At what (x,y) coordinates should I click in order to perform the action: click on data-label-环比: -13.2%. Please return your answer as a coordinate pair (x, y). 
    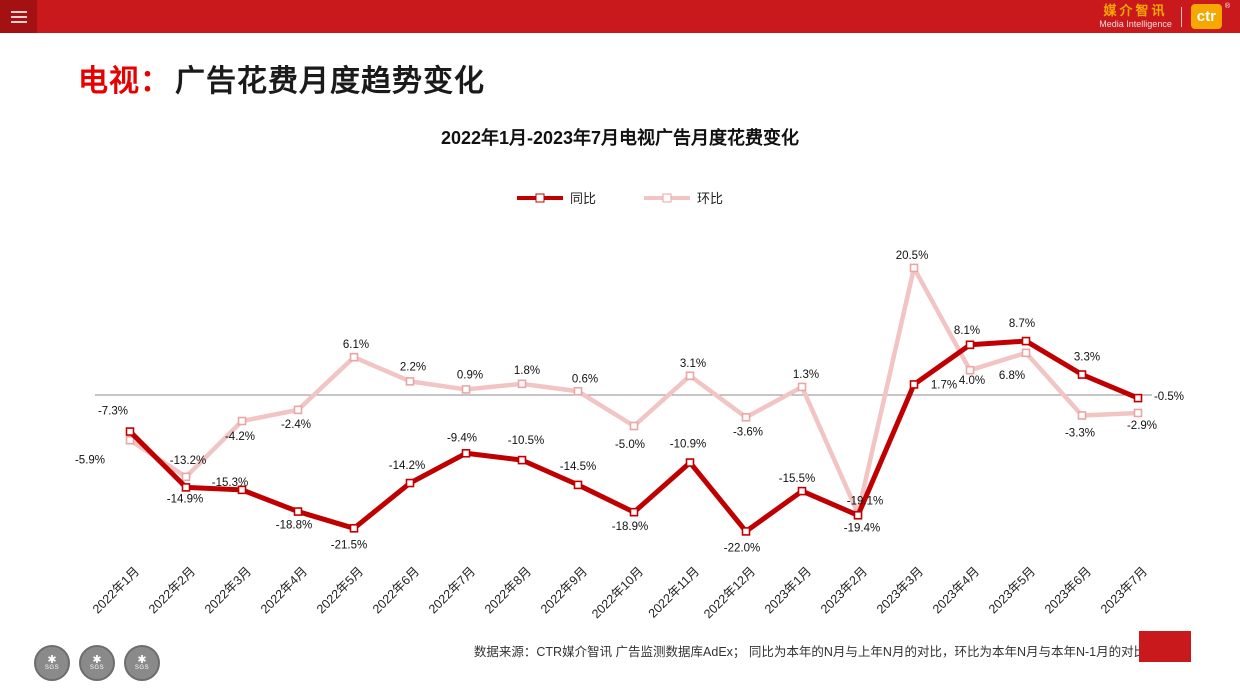
    Looking at the image, I should click on (188, 461).